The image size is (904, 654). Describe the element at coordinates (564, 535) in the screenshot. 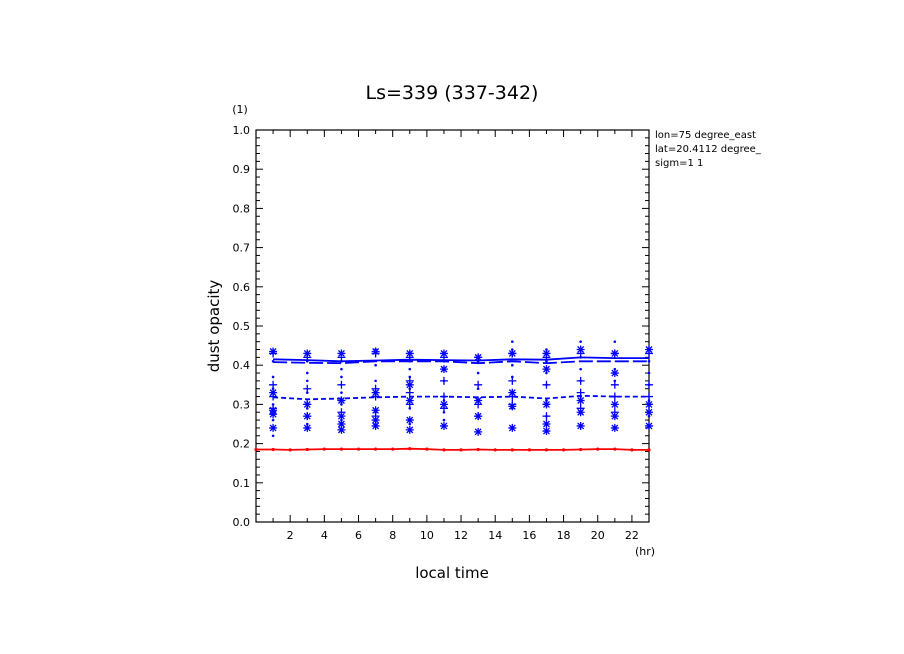

I see `x-tick-label: 18` at that location.